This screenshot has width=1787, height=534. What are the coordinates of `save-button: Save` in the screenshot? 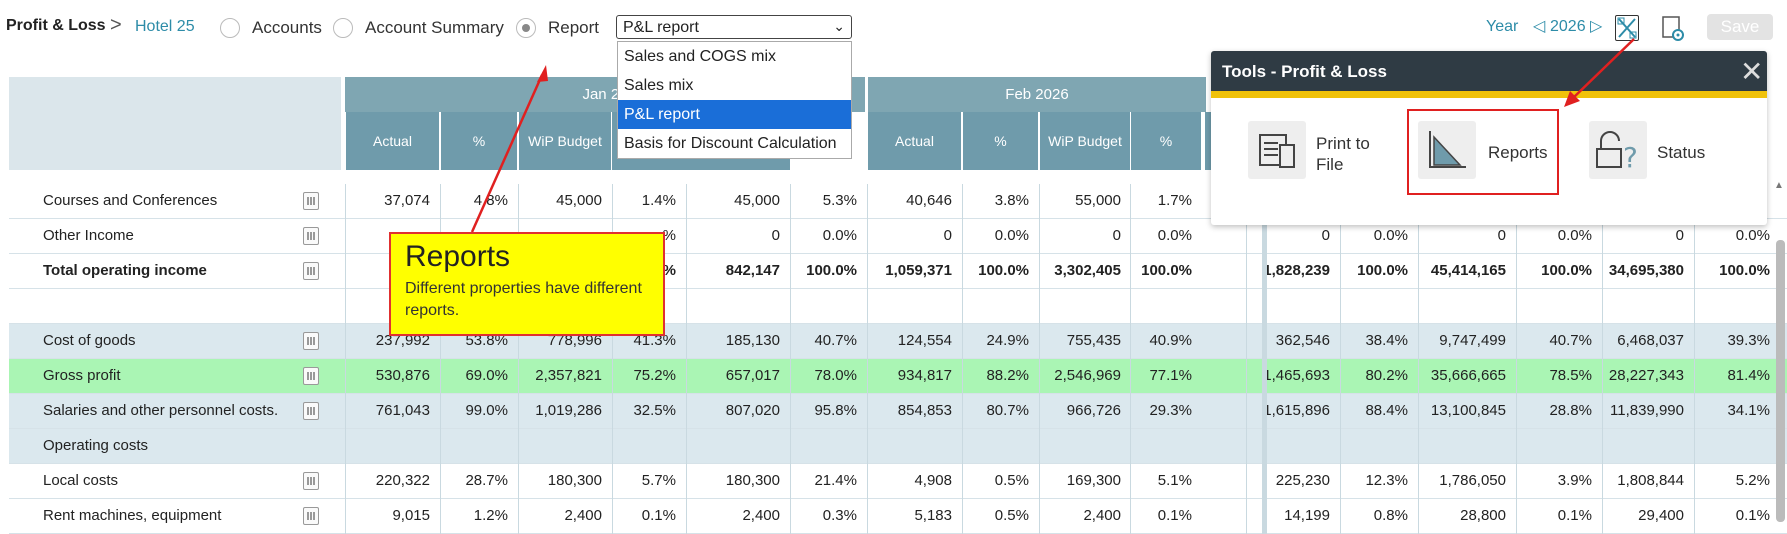 It's located at (1740, 27).